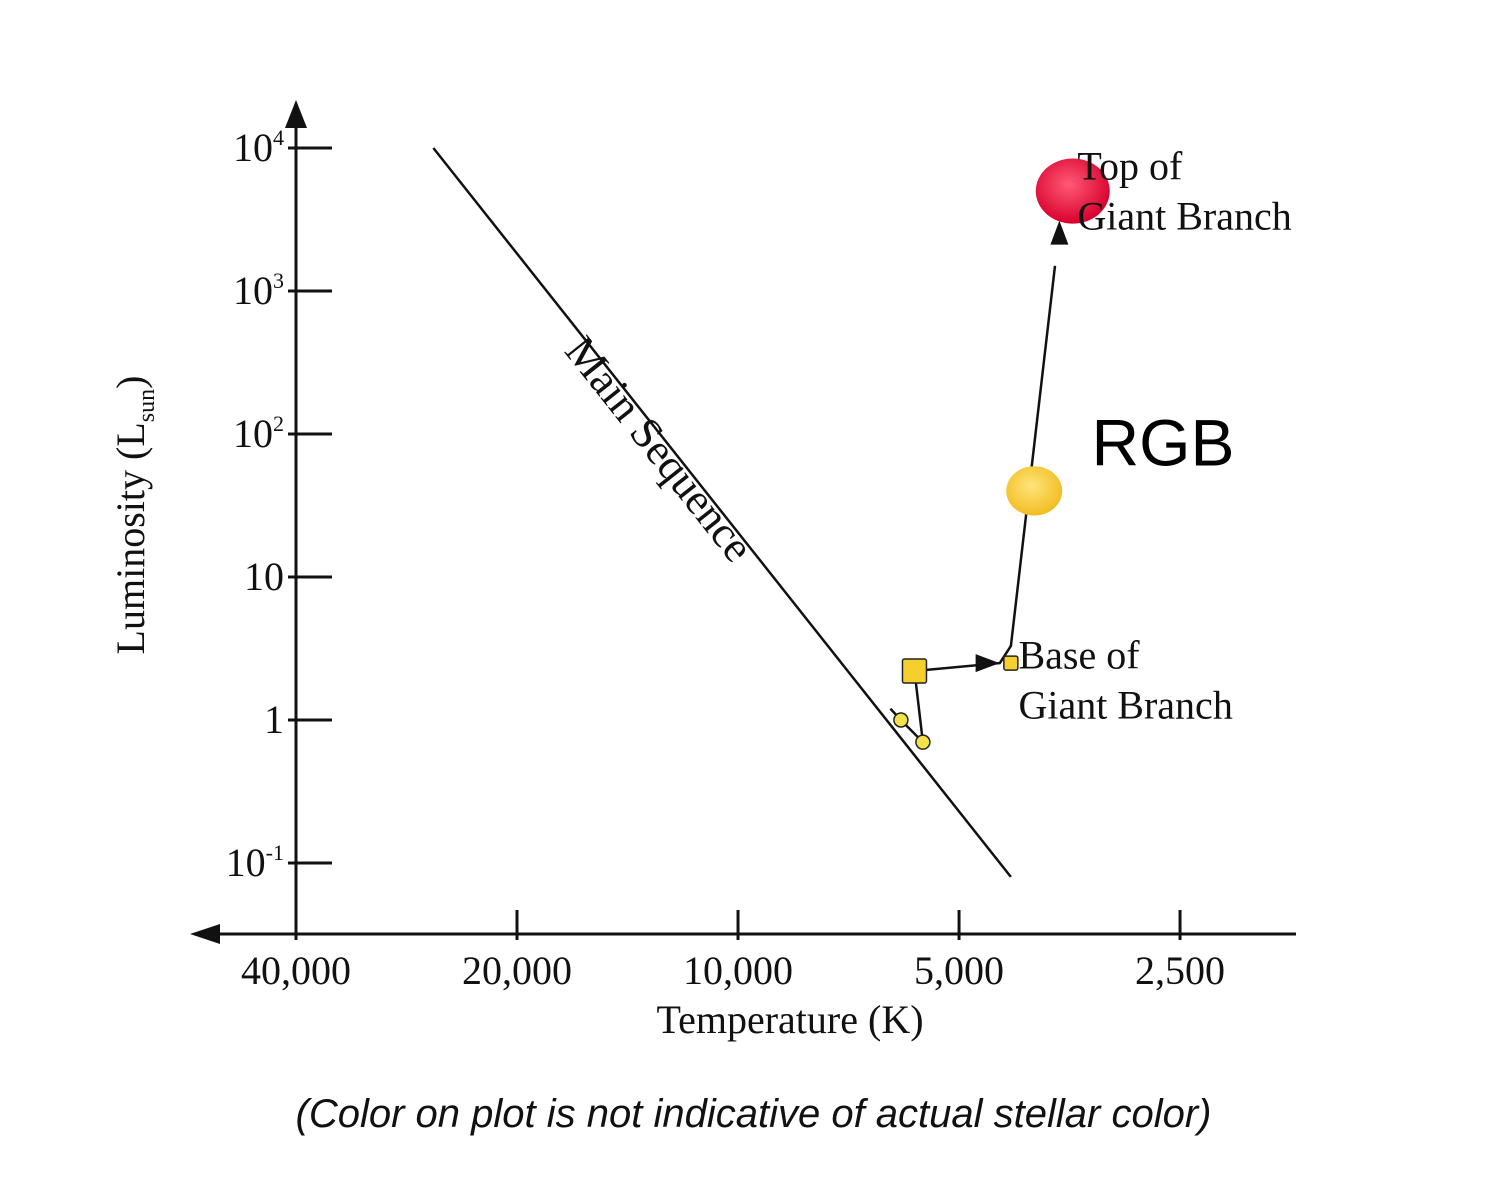 The width and height of the screenshot is (1507, 1182). I want to click on y-axis-label-sub: sun, so click(147, 405).